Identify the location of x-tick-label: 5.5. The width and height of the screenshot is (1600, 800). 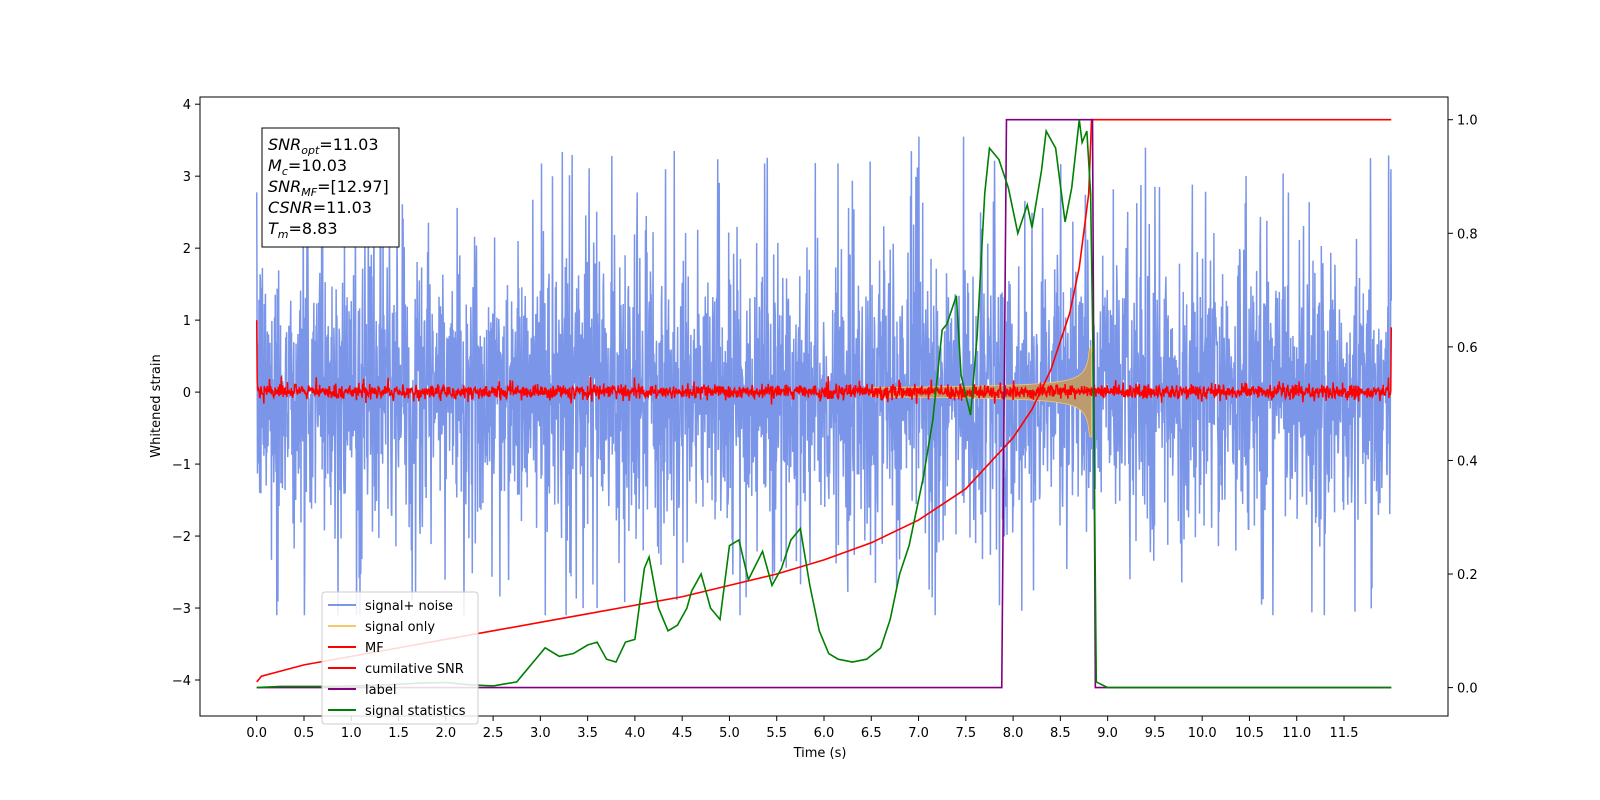
(776, 733).